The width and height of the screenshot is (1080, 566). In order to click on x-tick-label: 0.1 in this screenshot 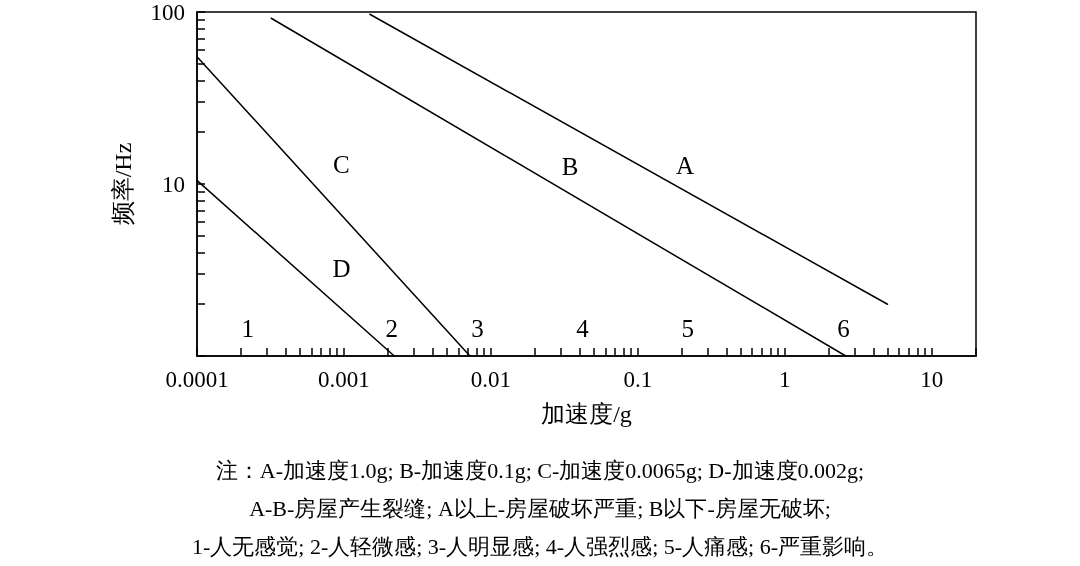, I will do `click(638, 379)`.